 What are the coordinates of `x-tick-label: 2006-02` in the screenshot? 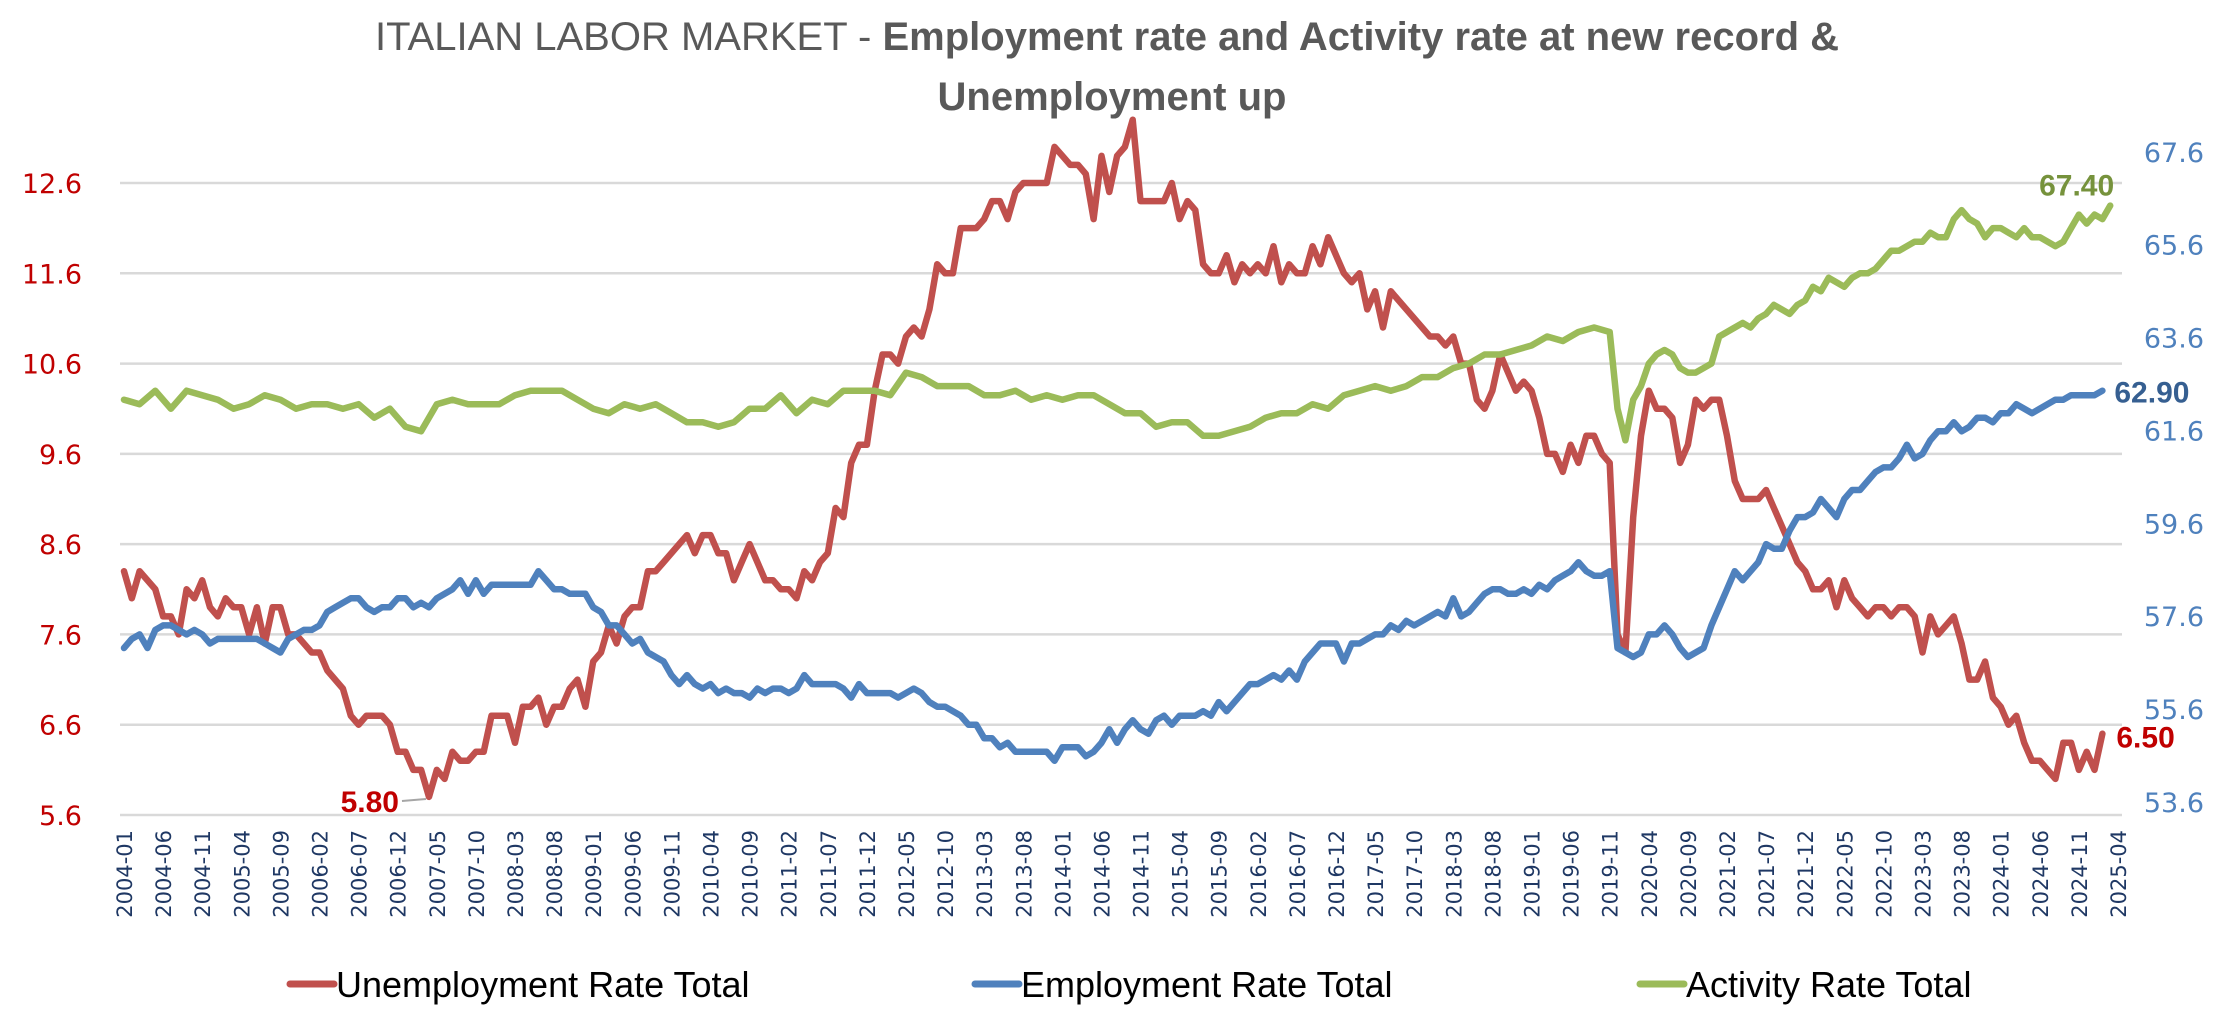 It's located at (320, 874).